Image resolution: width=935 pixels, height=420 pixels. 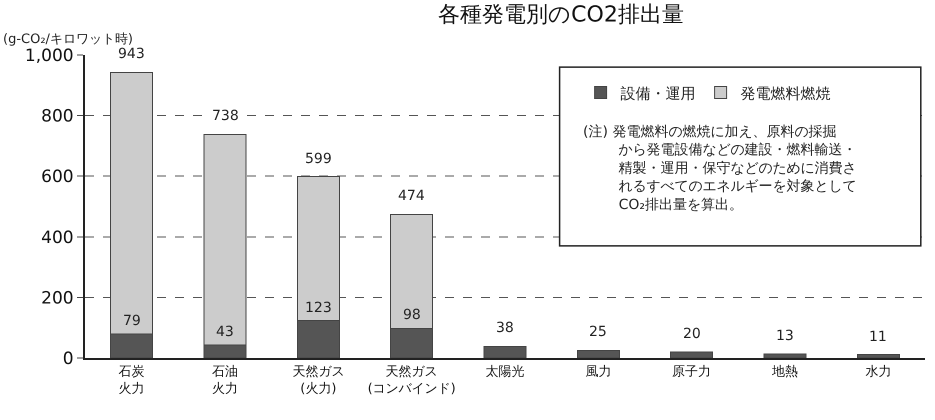 What do you see at coordinates (785, 93) in the screenshot?
I see `legend-label: 発電燃料燃焼` at bounding box center [785, 93].